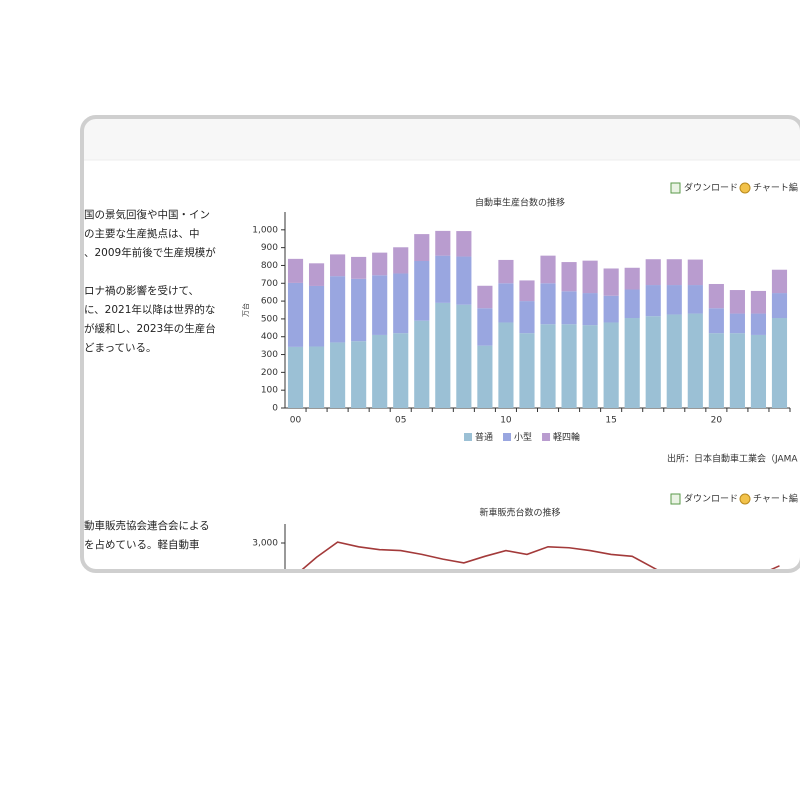 This screenshot has width=800, height=804. I want to click on y-tick-label: 3,000, so click(265, 544).